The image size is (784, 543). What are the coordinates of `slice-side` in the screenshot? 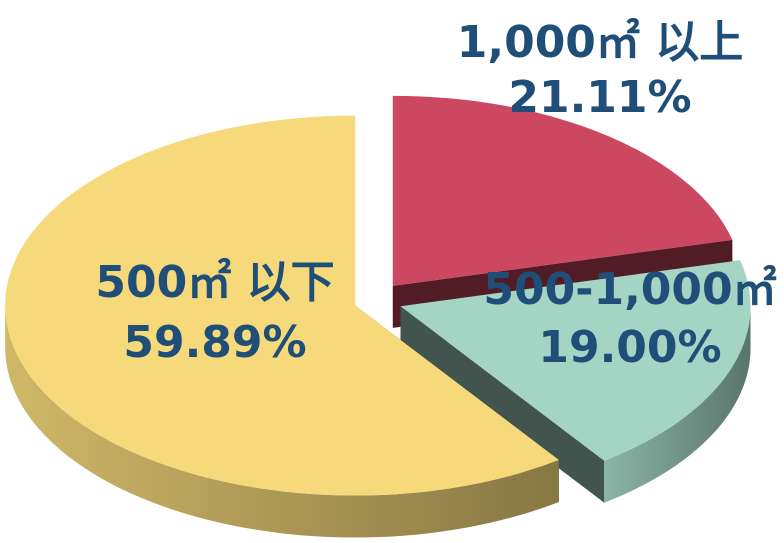 It's located at (677, 404).